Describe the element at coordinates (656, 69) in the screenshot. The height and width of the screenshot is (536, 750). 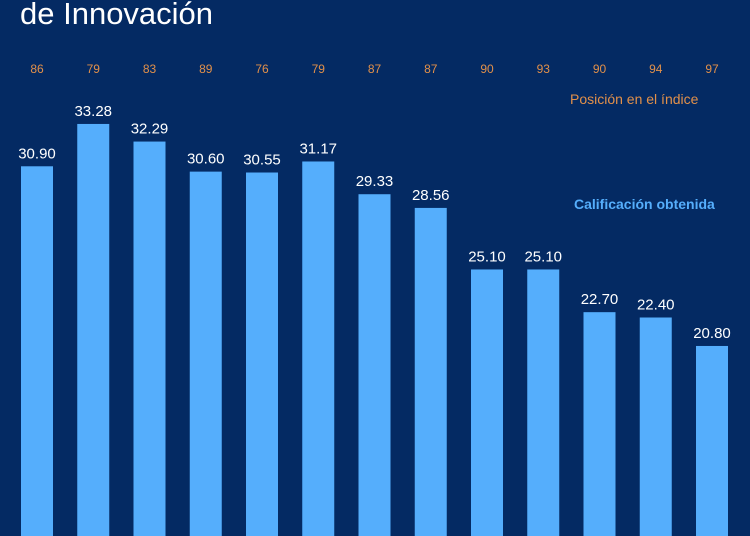
I see `rank-label: 94` at that location.